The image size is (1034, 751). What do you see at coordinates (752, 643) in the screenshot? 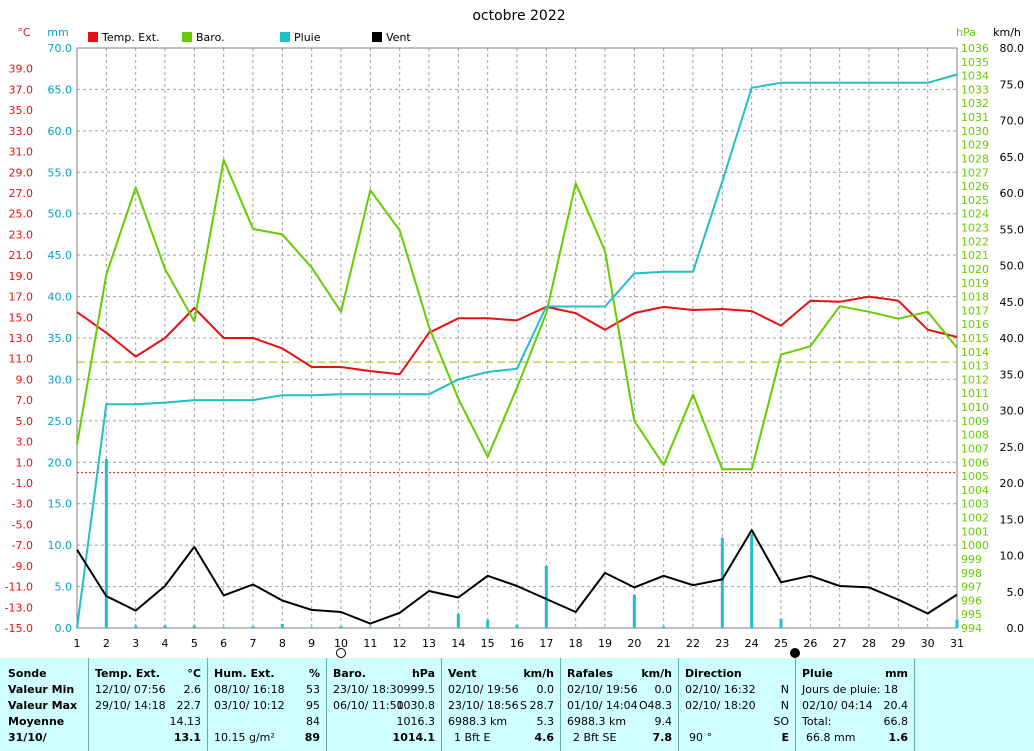
I see `day-tick-label: 24` at bounding box center [752, 643].